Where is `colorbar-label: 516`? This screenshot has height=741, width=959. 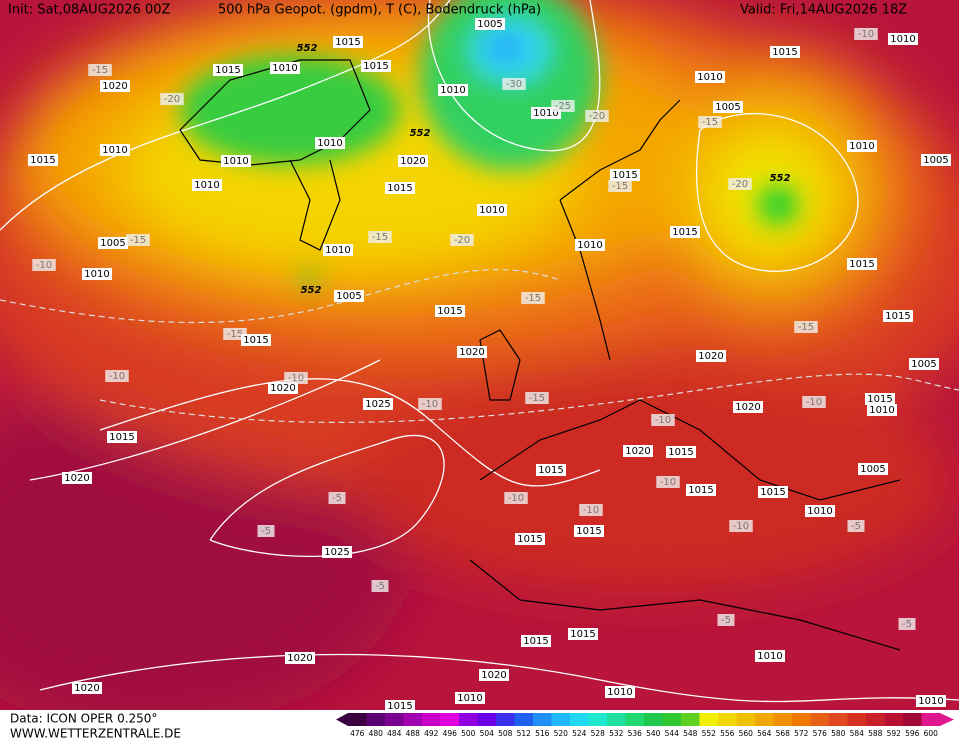
colorbar-label: 516 is located at coordinates (542, 733).